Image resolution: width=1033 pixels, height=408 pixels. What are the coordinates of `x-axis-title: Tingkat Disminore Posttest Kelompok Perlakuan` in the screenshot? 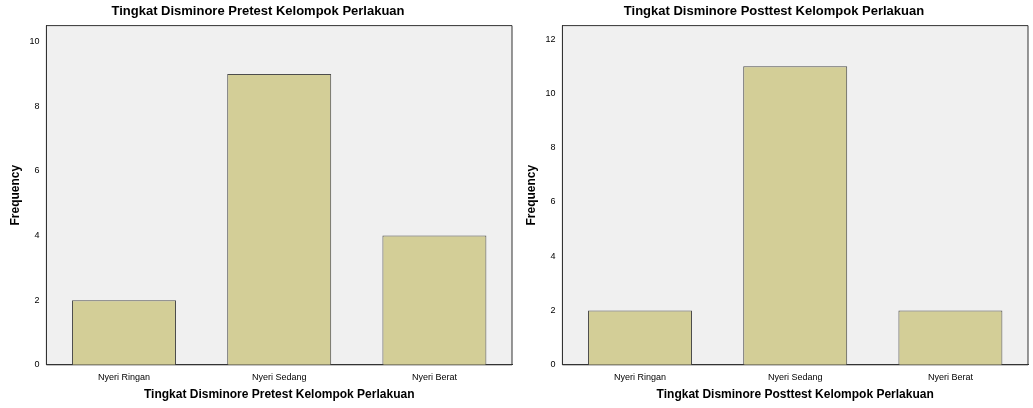 It's located at (795, 394).